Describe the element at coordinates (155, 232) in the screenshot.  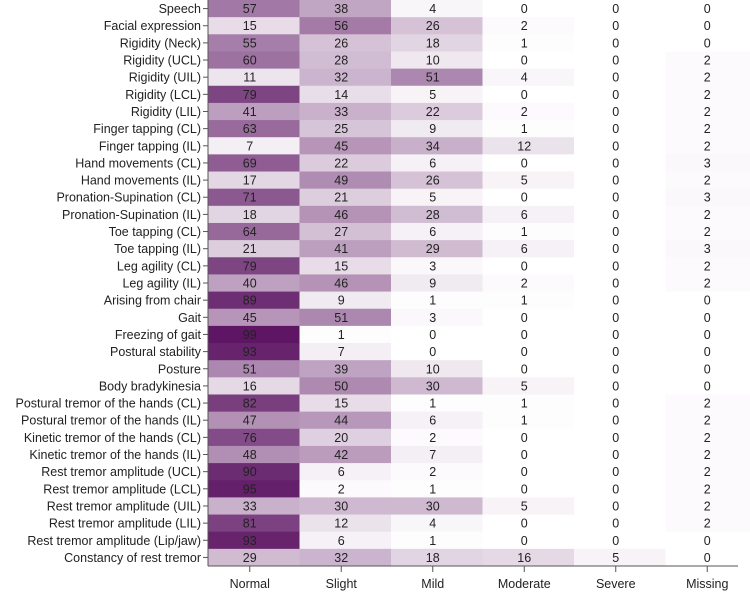
I see `row-label: Toe tapping (CL)` at that location.